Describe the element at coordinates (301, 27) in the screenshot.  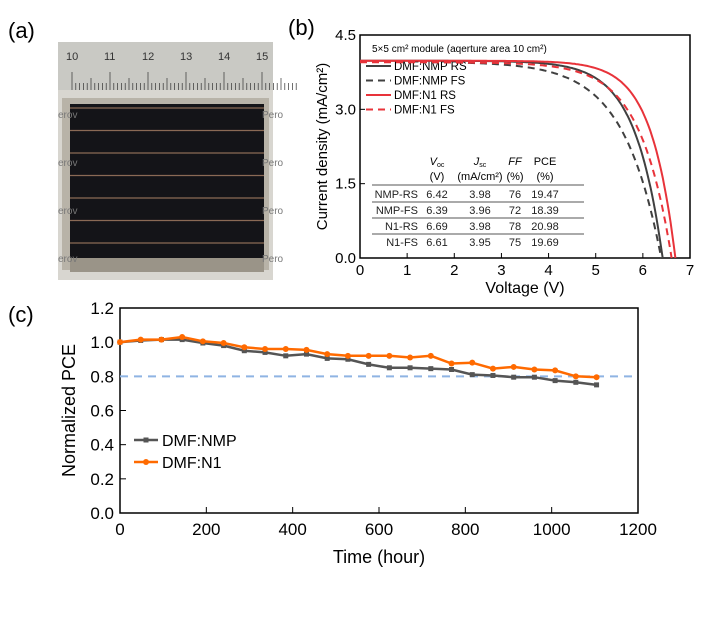
I see `panel-label-b: (b)` at that location.